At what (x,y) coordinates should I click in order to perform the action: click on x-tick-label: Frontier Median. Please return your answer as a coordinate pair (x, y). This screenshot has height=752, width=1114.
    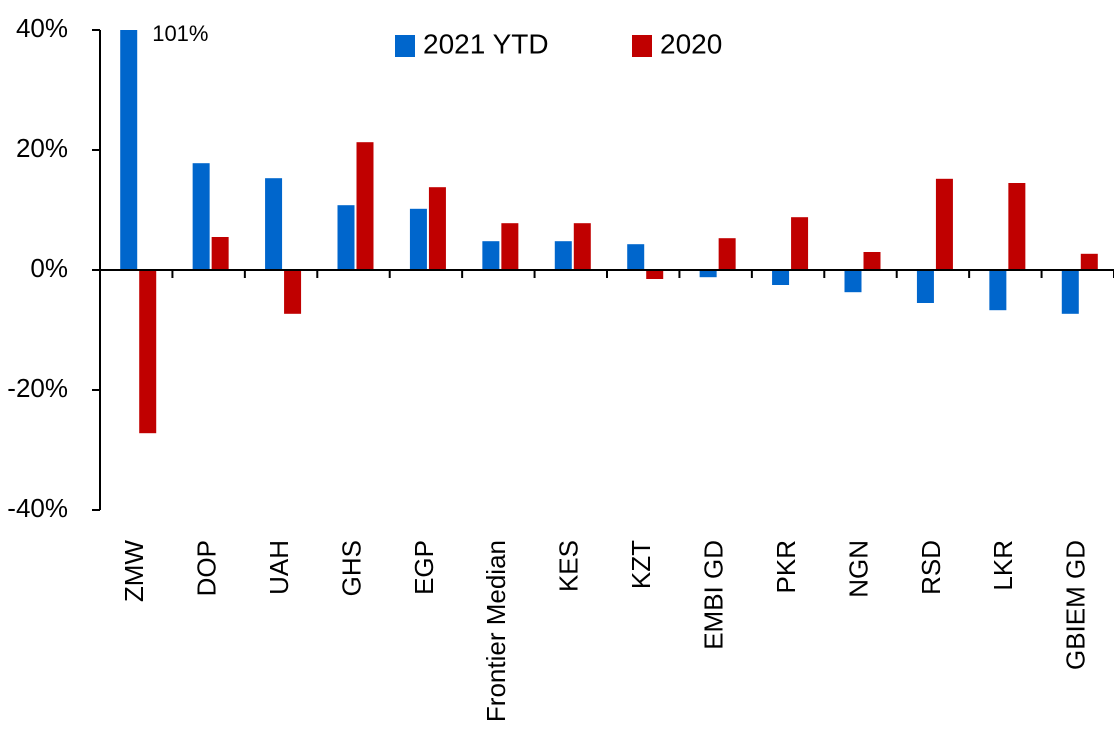
    Looking at the image, I should click on (496, 631).